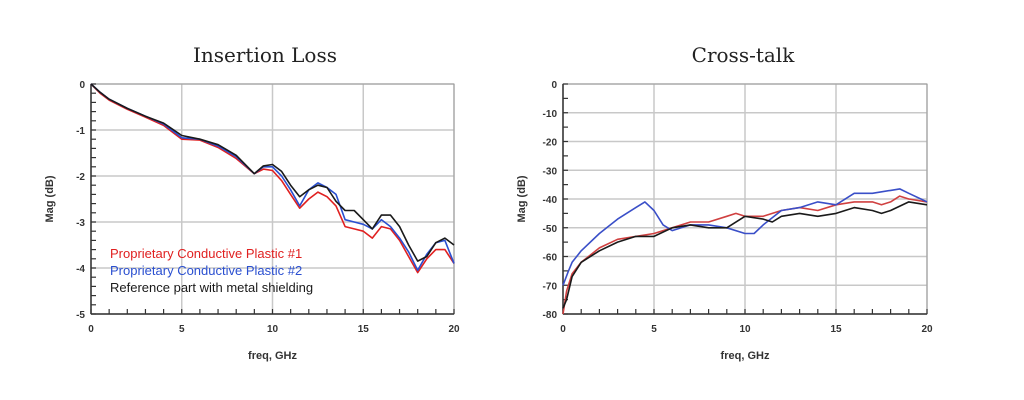 The width and height of the screenshot is (1024, 400). I want to click on y-tick-label: -30, so click(550, 171).